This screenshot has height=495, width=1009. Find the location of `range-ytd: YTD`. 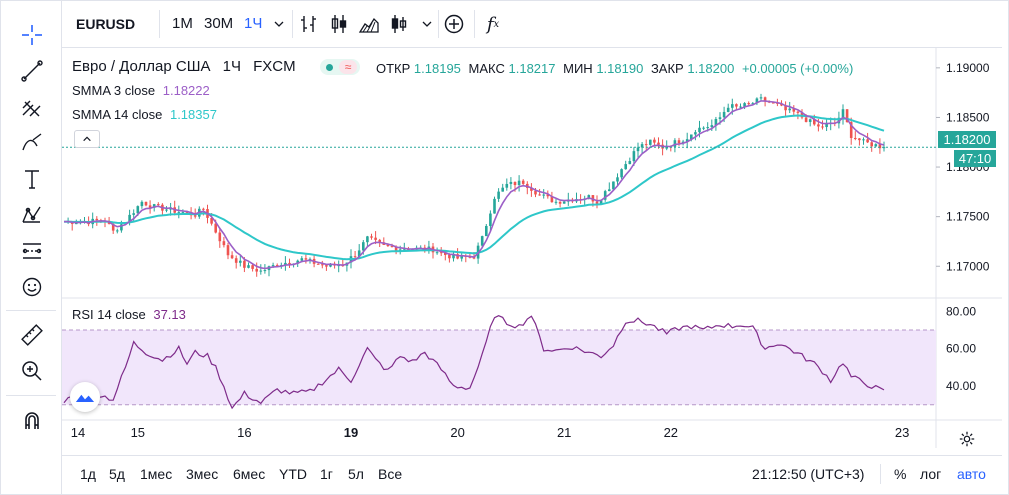

range-ytd: YTD is located at coordinates (293, 474).